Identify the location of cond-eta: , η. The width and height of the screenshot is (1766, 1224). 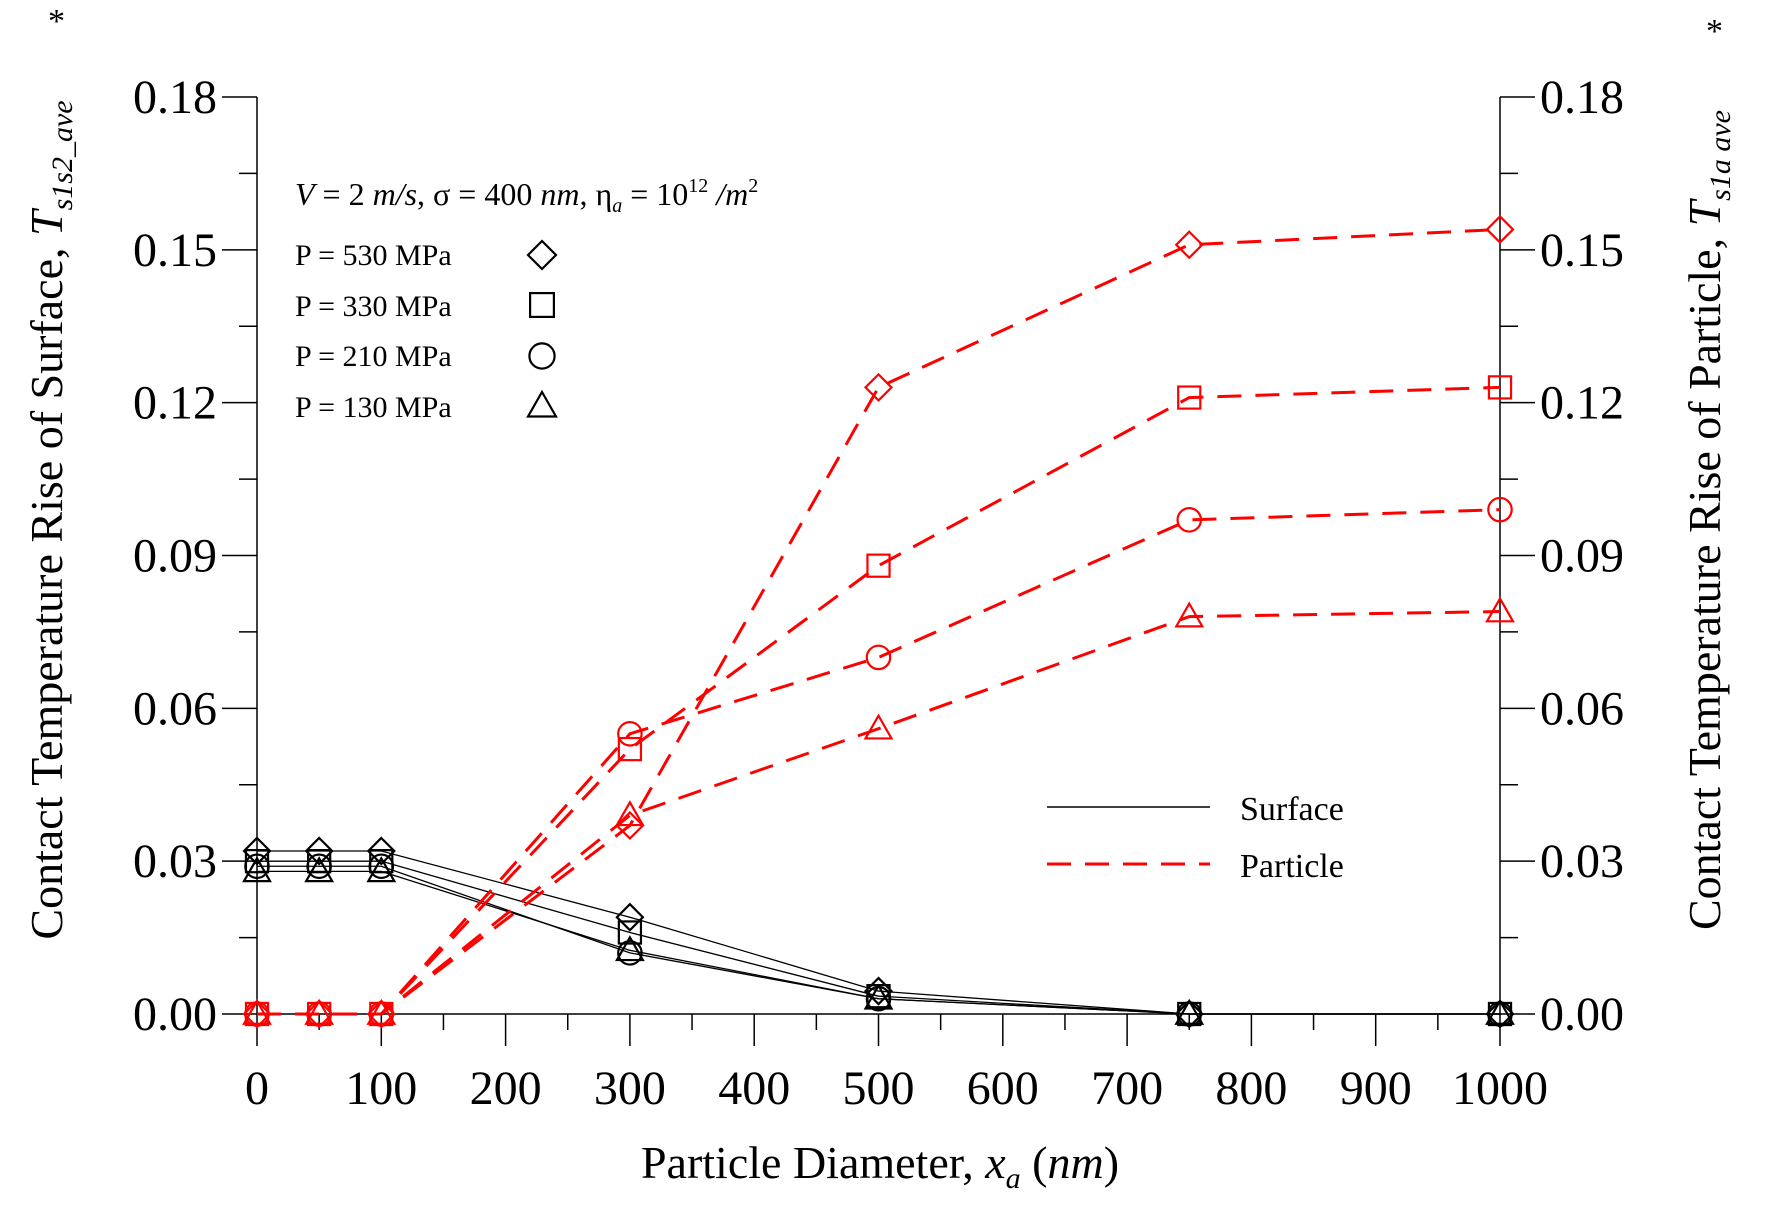
(595, 194).